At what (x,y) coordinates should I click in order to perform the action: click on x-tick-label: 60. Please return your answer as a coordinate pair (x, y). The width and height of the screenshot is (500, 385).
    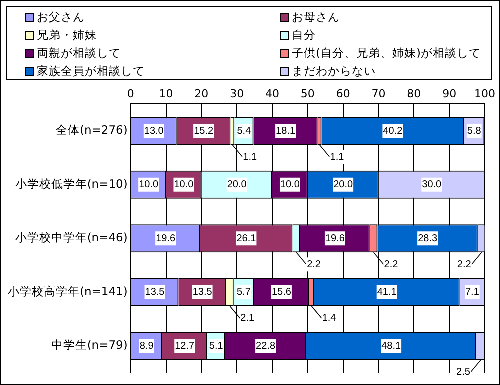
    Looking at the image, I should click on (343, 93).